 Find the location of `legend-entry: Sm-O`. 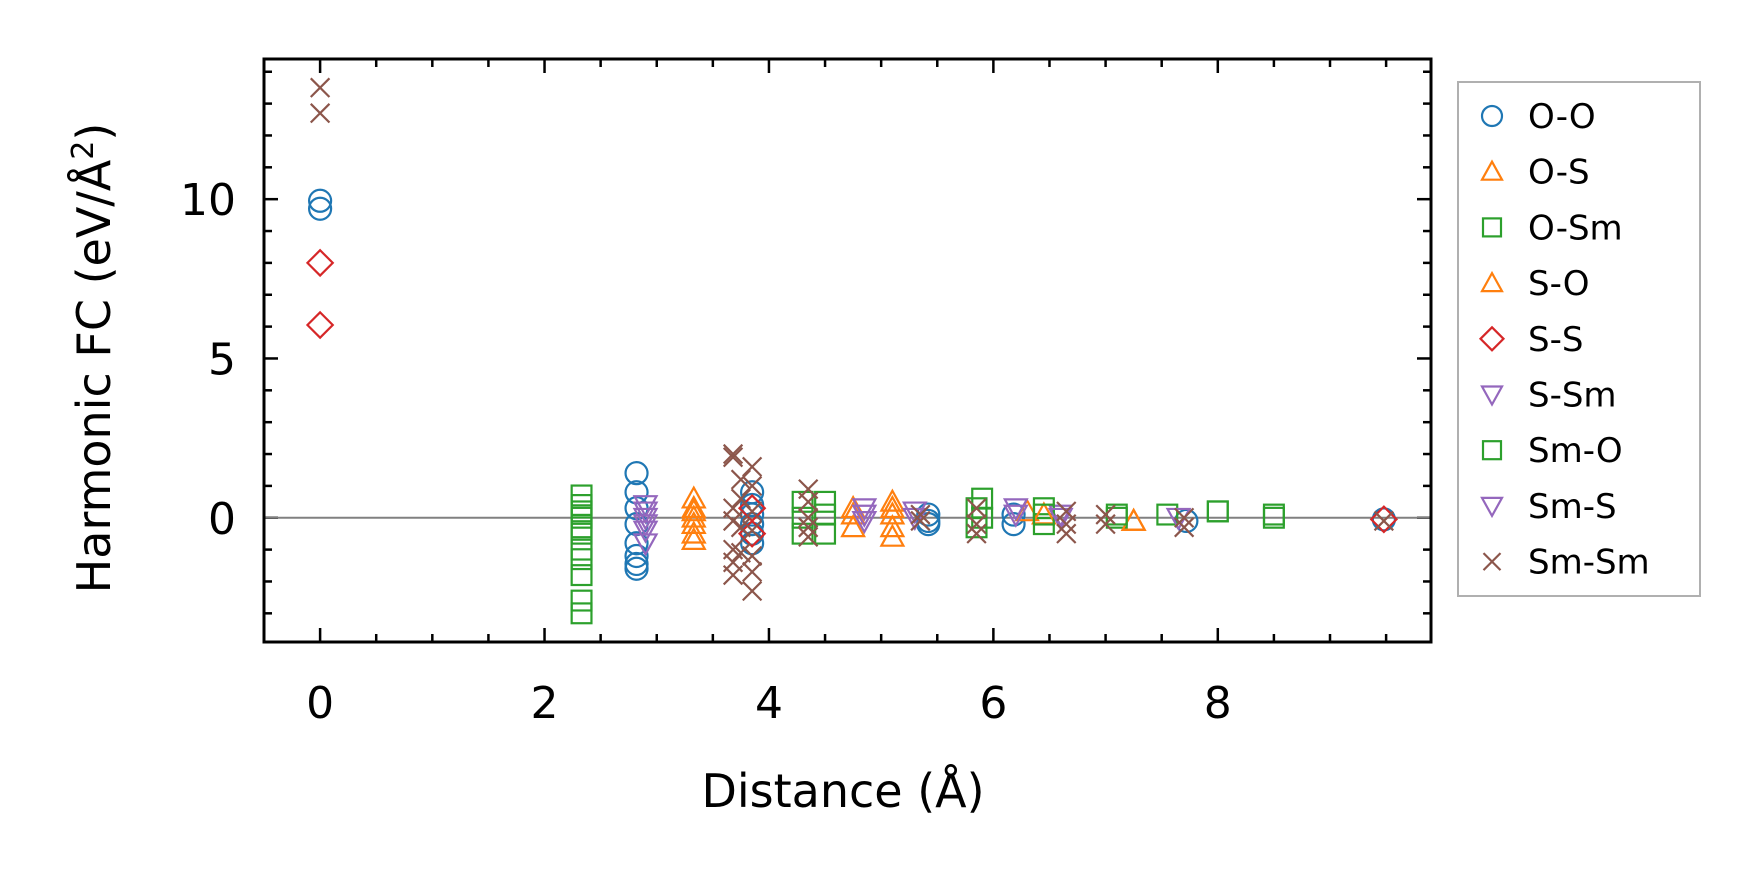

legend-entry: Sm-O is located at coordinates (1552, 451).